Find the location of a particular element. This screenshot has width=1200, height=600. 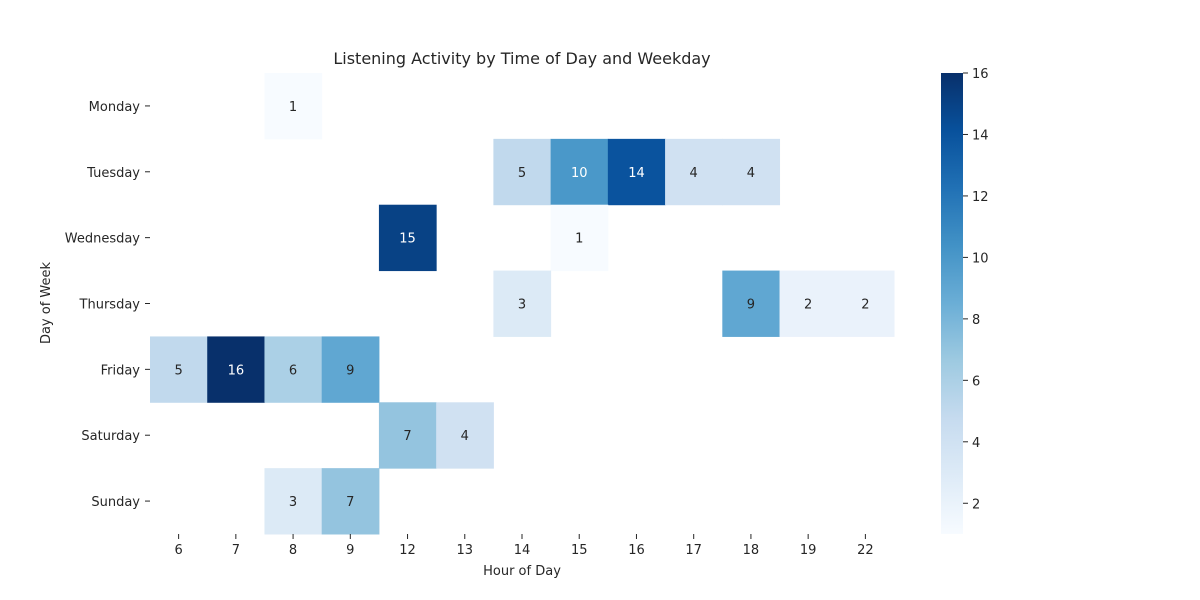

colorbar-tick-label: 6 is located at coordinates (976, 381).